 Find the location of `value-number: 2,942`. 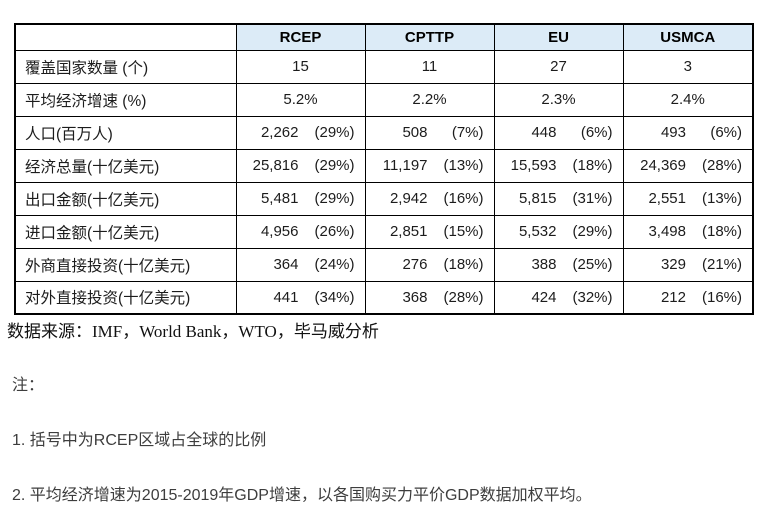

value-number: 2,942 is located at coordinates (408, 198).